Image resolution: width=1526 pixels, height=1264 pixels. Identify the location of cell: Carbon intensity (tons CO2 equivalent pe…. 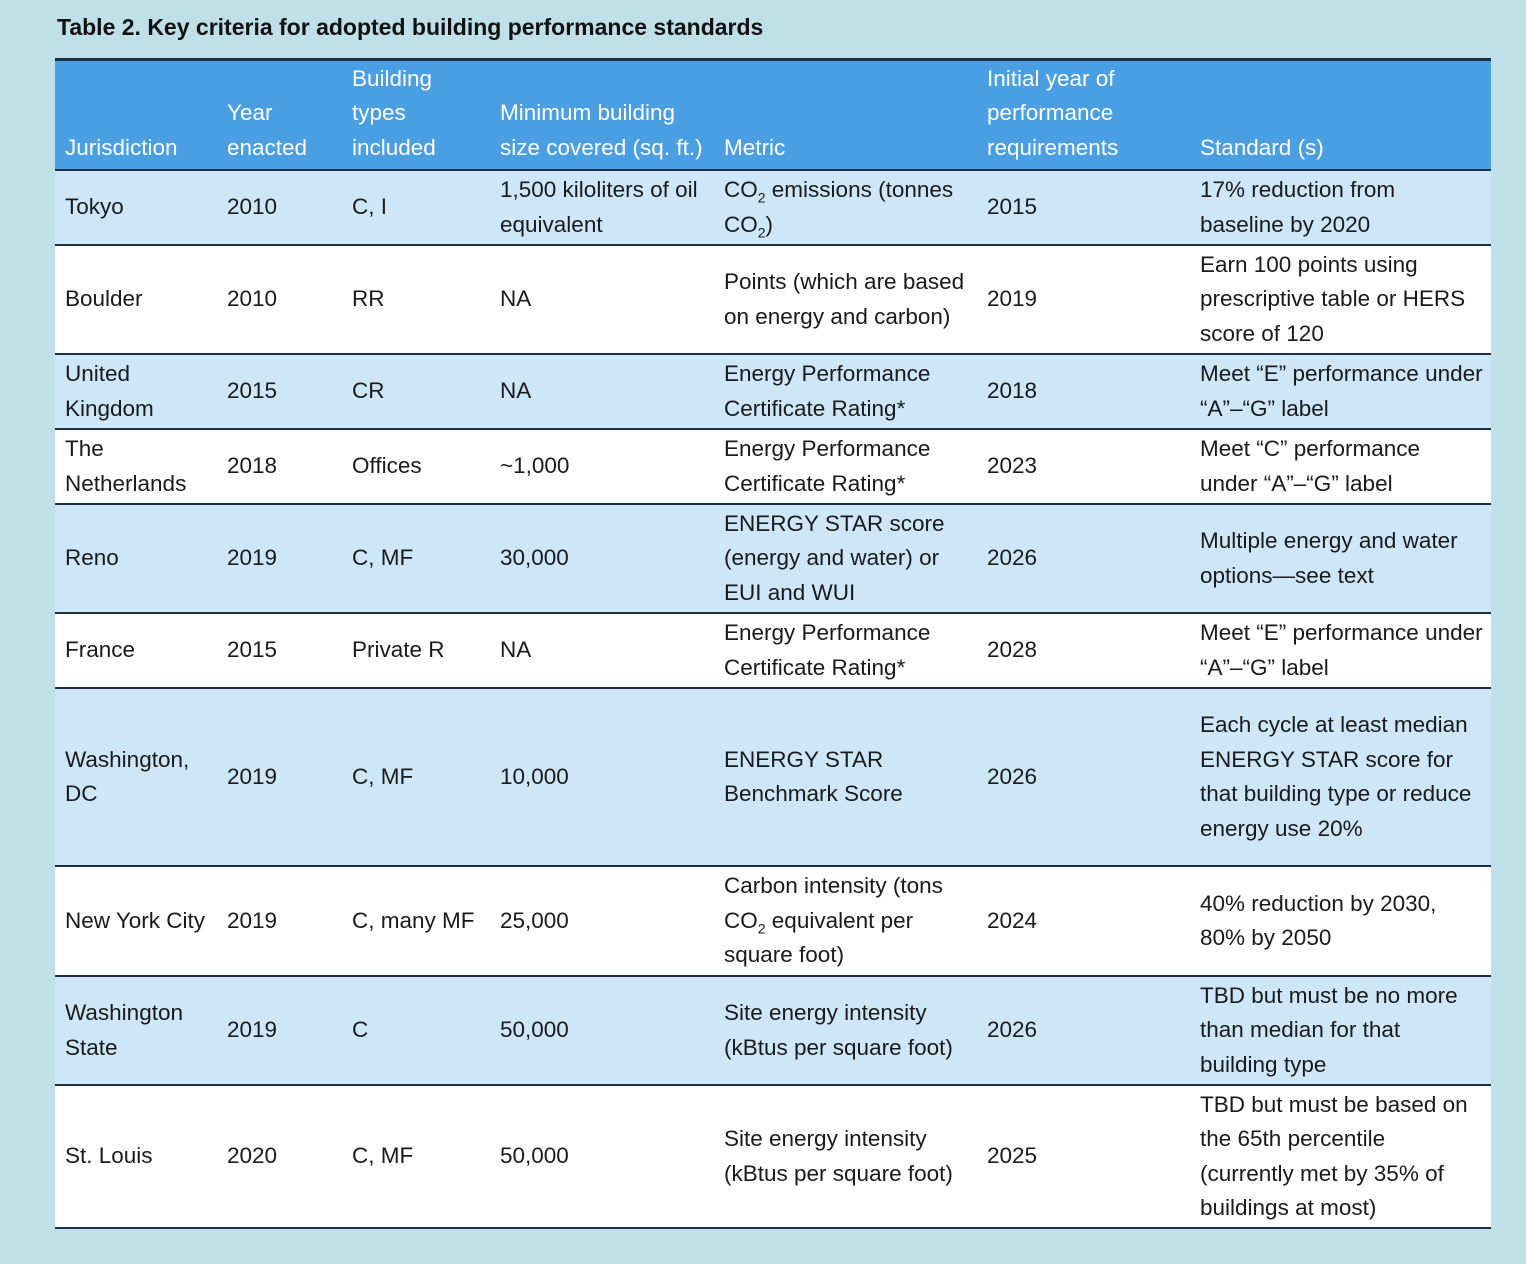
(845, 920).